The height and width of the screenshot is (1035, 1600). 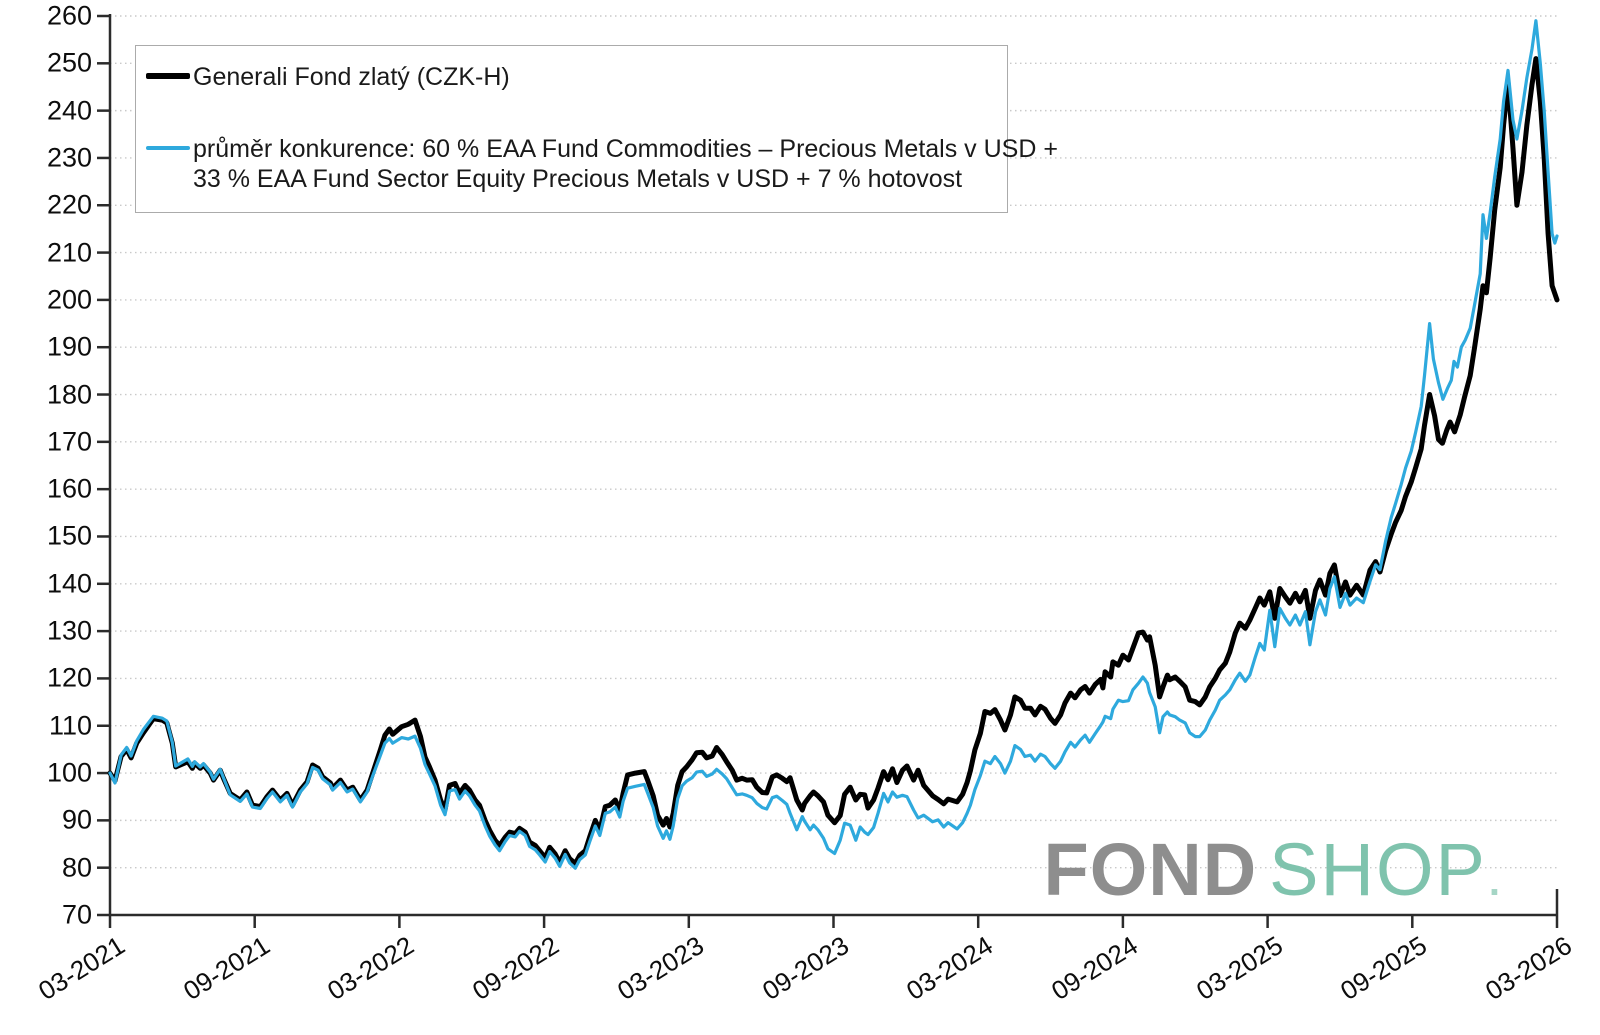 I want to click on y-axis-label: 90, so click(x=76, y=819).